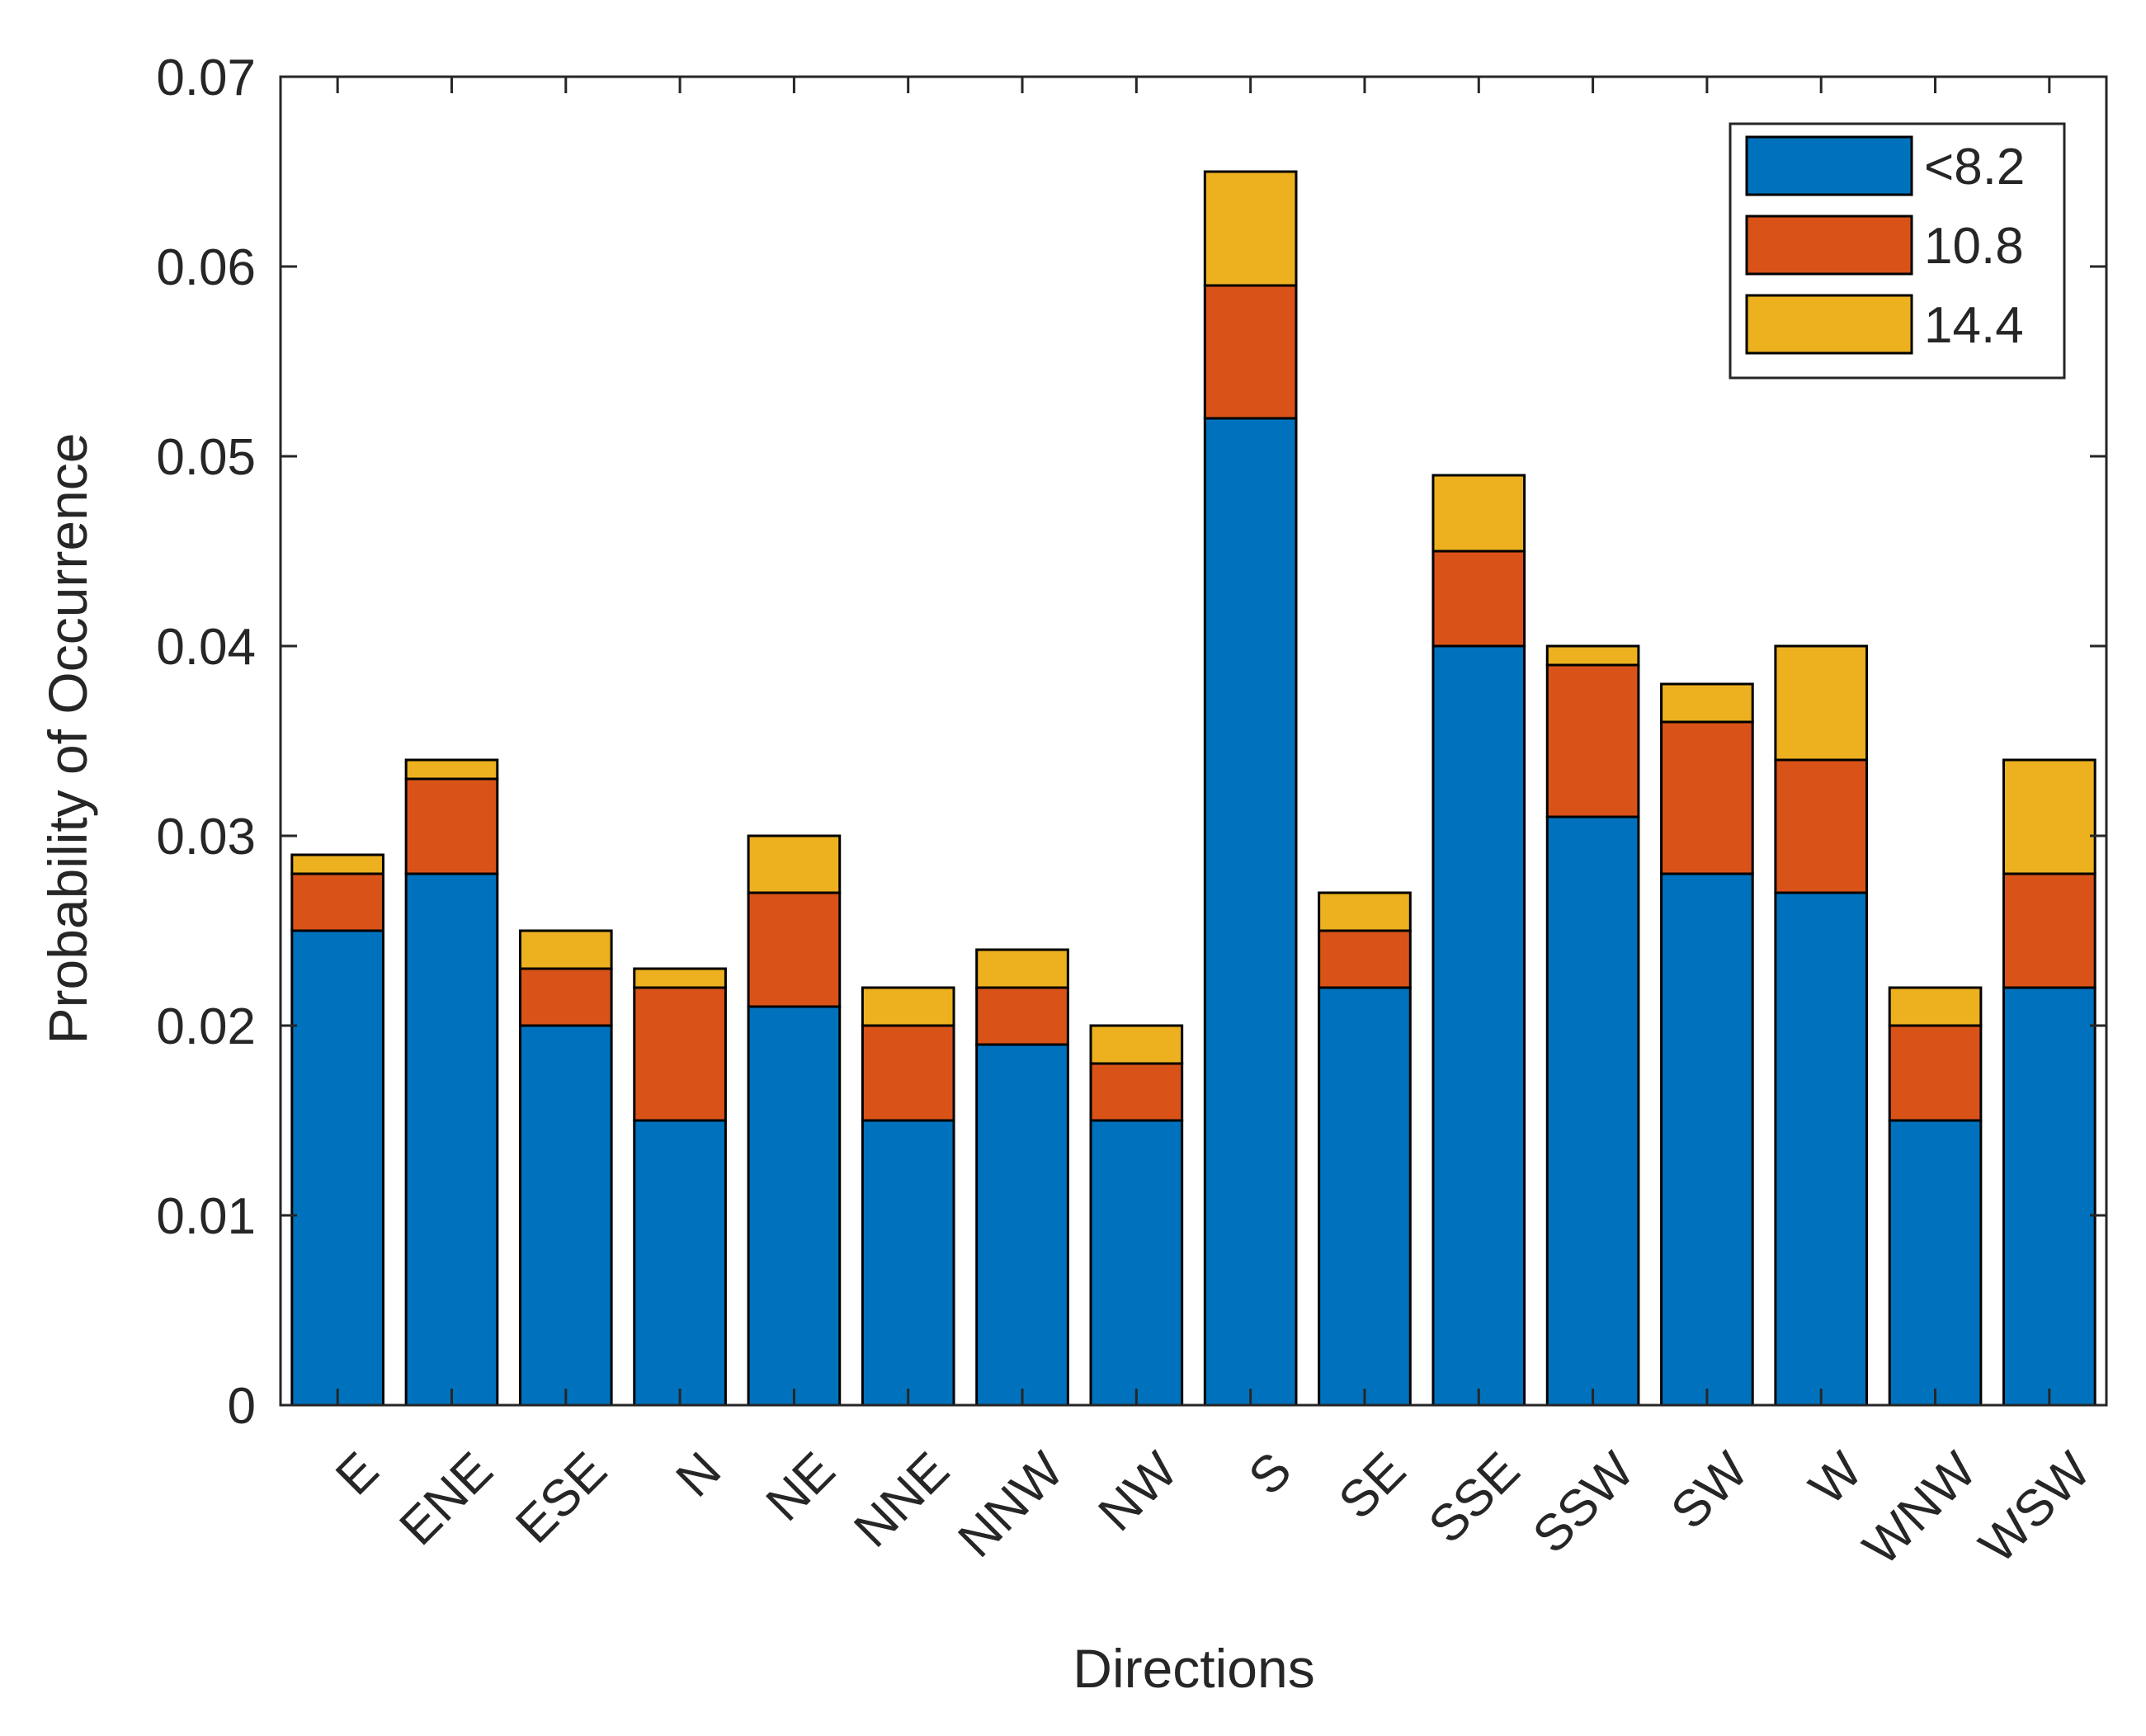 The height and width of the screenshot is (1736, 2146). What do you see at coordinates (1974, 325) in the screenshot?
I see `legend-label-3: 14.4` at bounding box center [1974, 325].